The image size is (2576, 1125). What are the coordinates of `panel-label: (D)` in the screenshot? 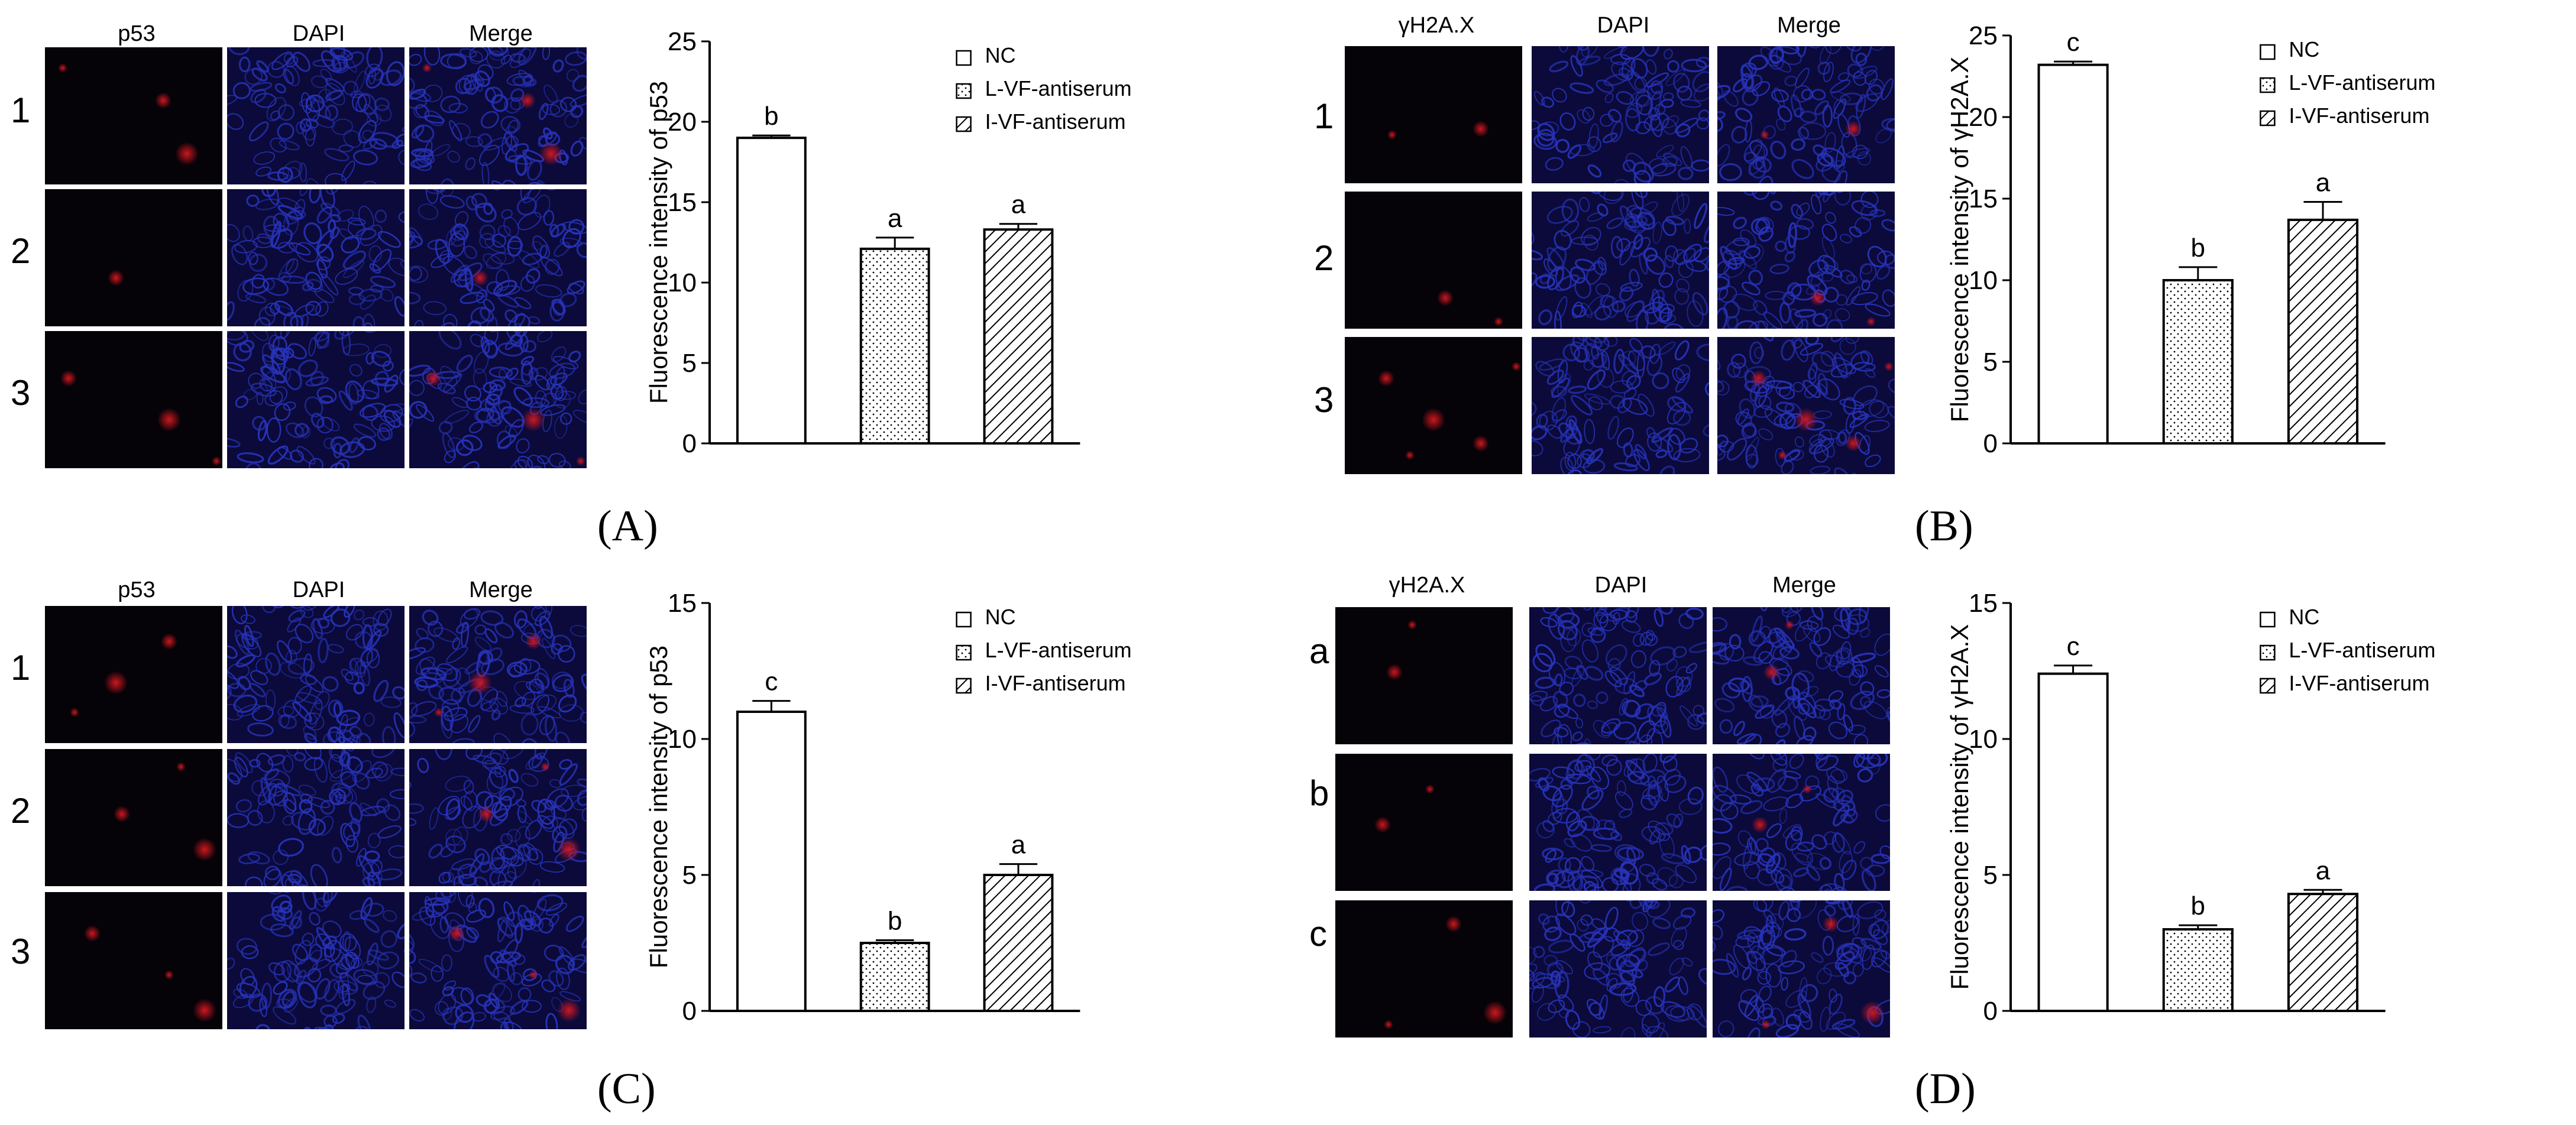 It's located at (1946, 1089).